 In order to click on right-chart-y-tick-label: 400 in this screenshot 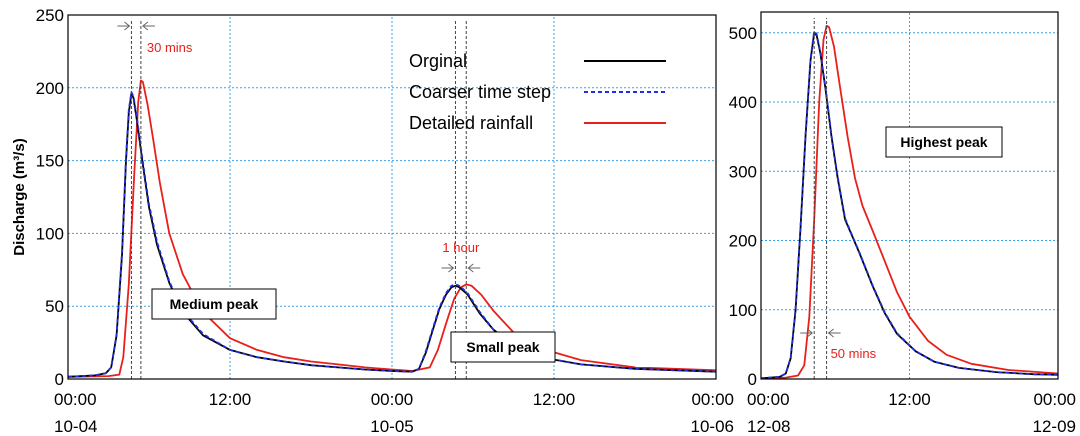, I will do `click(743, 102)`.